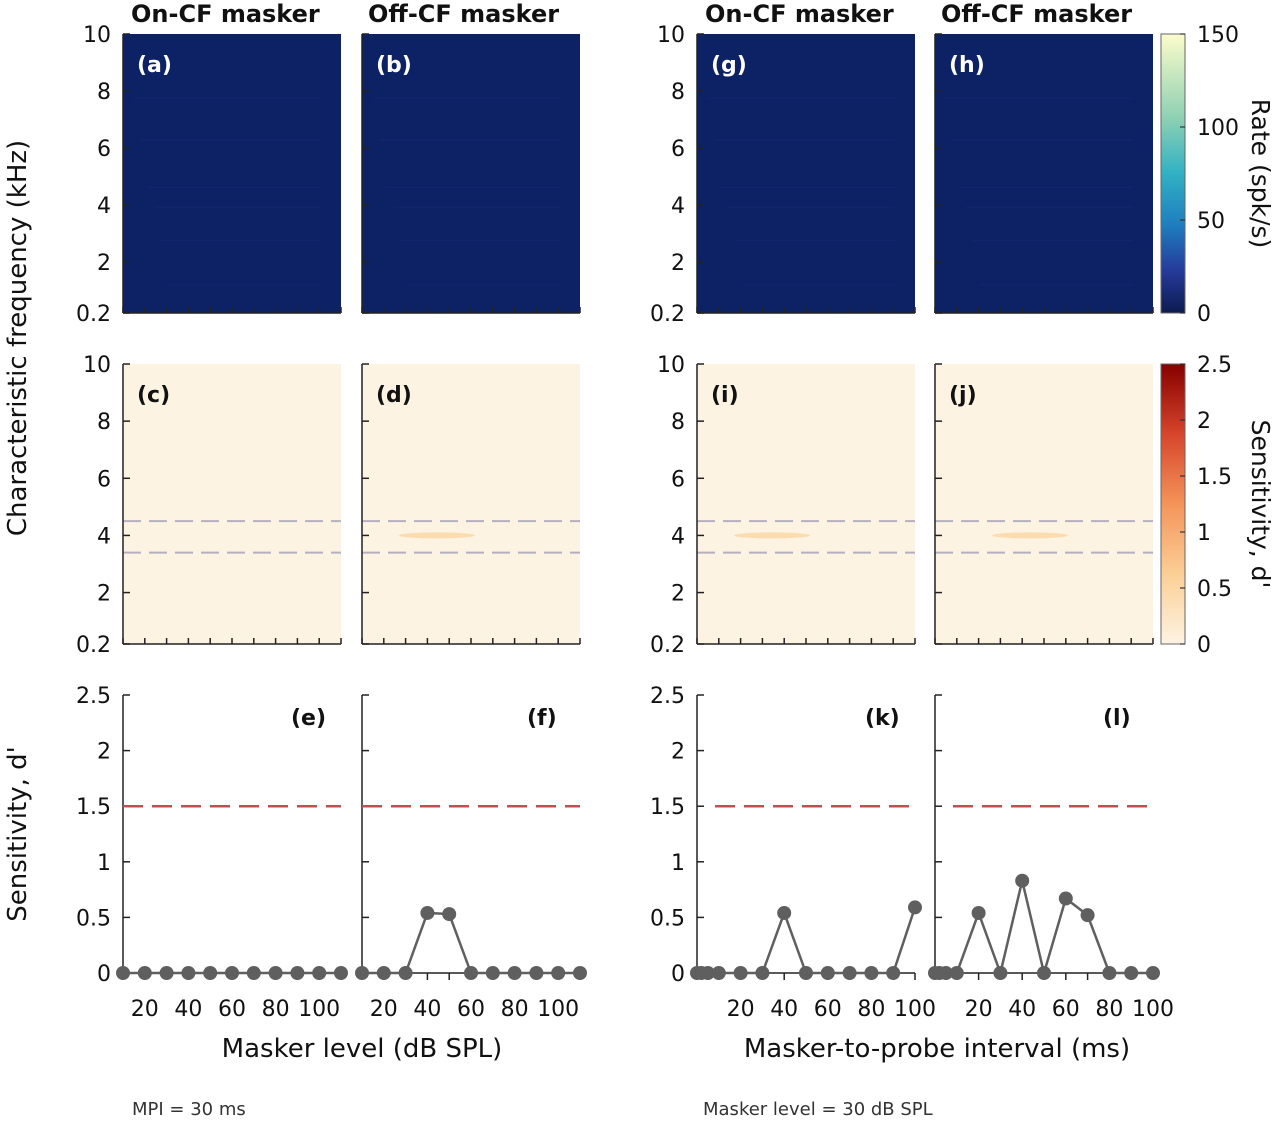 This screenshot has width=1280, height=1123. Describe the element at coordinates (1218, 35) in the screenshot. I see `colorbar-tick-label: 150` at that location.